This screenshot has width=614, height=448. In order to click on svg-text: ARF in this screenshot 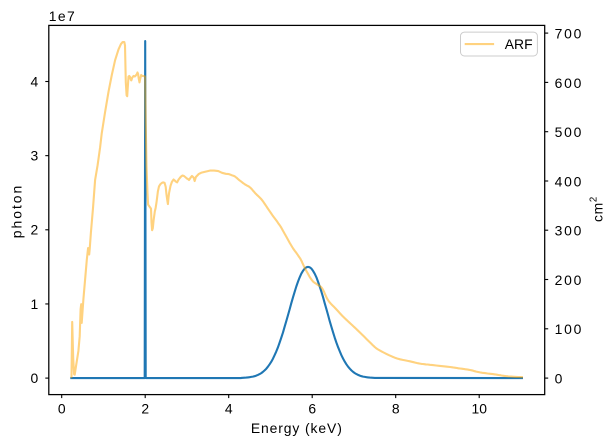, I will do `click(519, 44)`.